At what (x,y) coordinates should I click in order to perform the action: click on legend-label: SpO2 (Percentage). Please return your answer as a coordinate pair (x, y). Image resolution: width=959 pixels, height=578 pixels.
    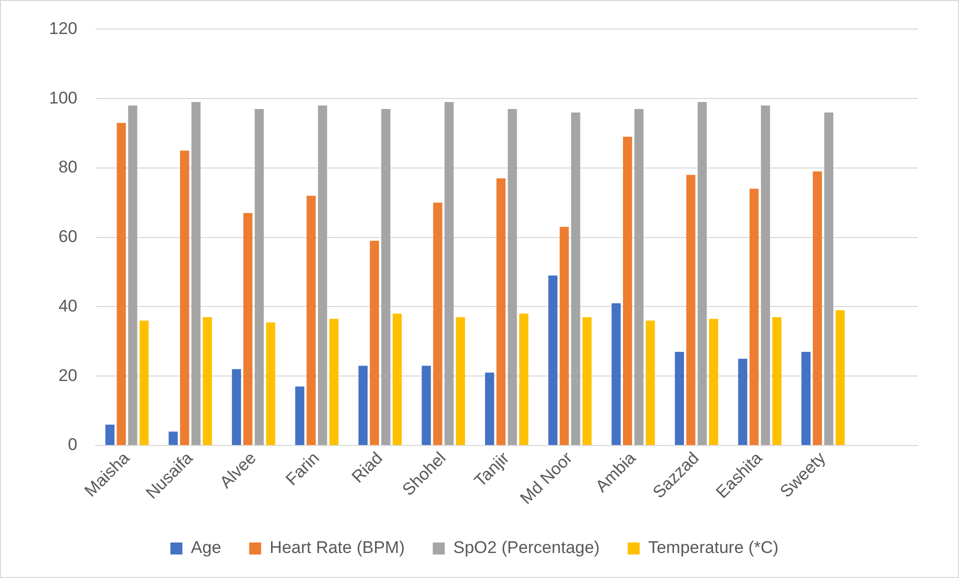
    Looking at the image, I should click on (526, 548).